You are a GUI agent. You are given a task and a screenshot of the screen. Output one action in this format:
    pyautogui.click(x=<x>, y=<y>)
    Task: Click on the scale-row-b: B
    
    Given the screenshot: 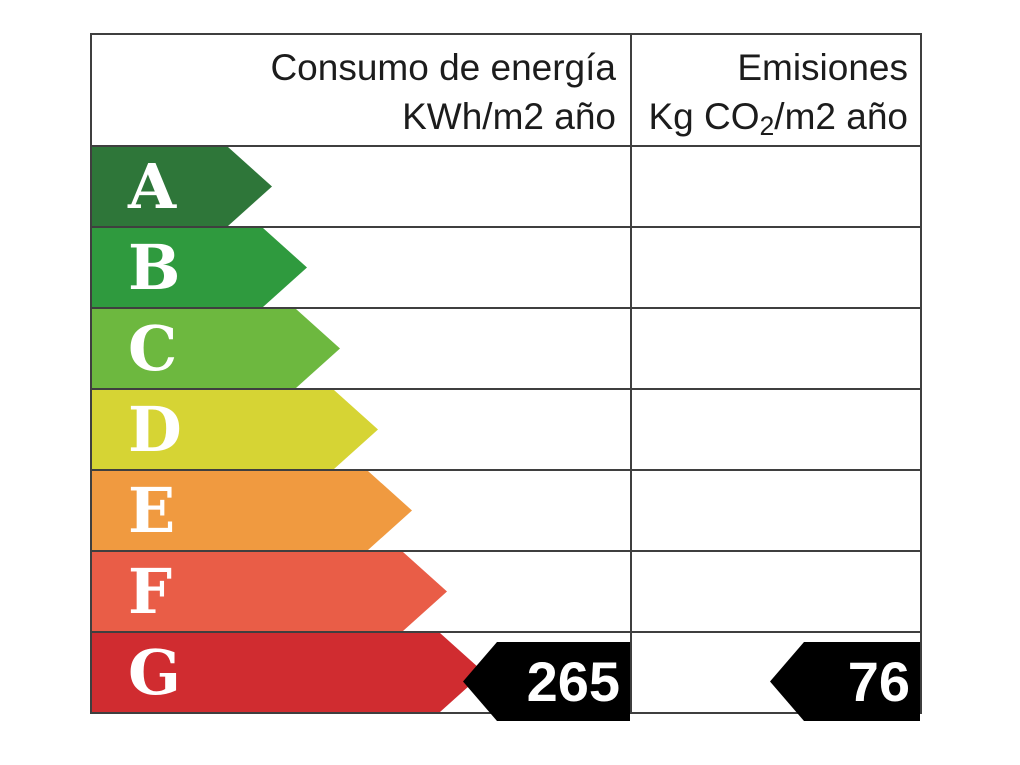 What is the action you would take?
    pyautogui.click(x=506, y=266)
    